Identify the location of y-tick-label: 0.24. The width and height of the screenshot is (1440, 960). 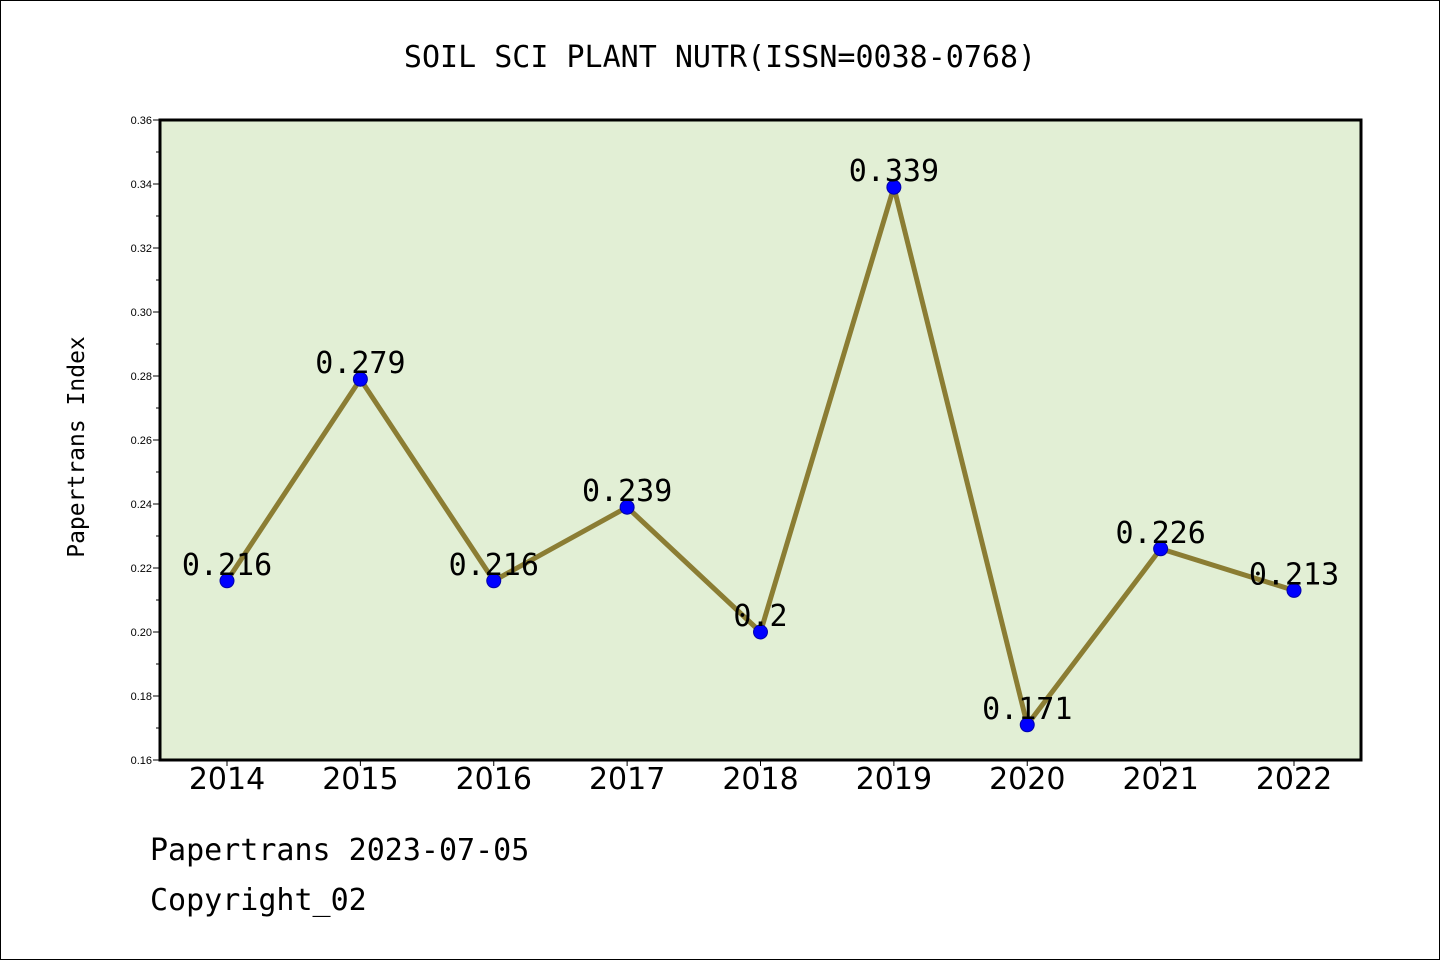
(141, 505).